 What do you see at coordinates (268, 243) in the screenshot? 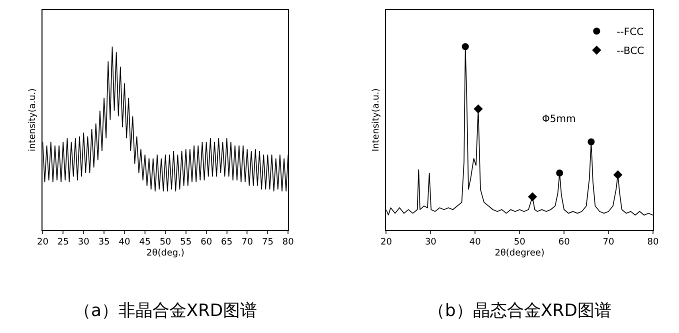
I see `x-tick-label: 75` at bounding box center [268, 243].